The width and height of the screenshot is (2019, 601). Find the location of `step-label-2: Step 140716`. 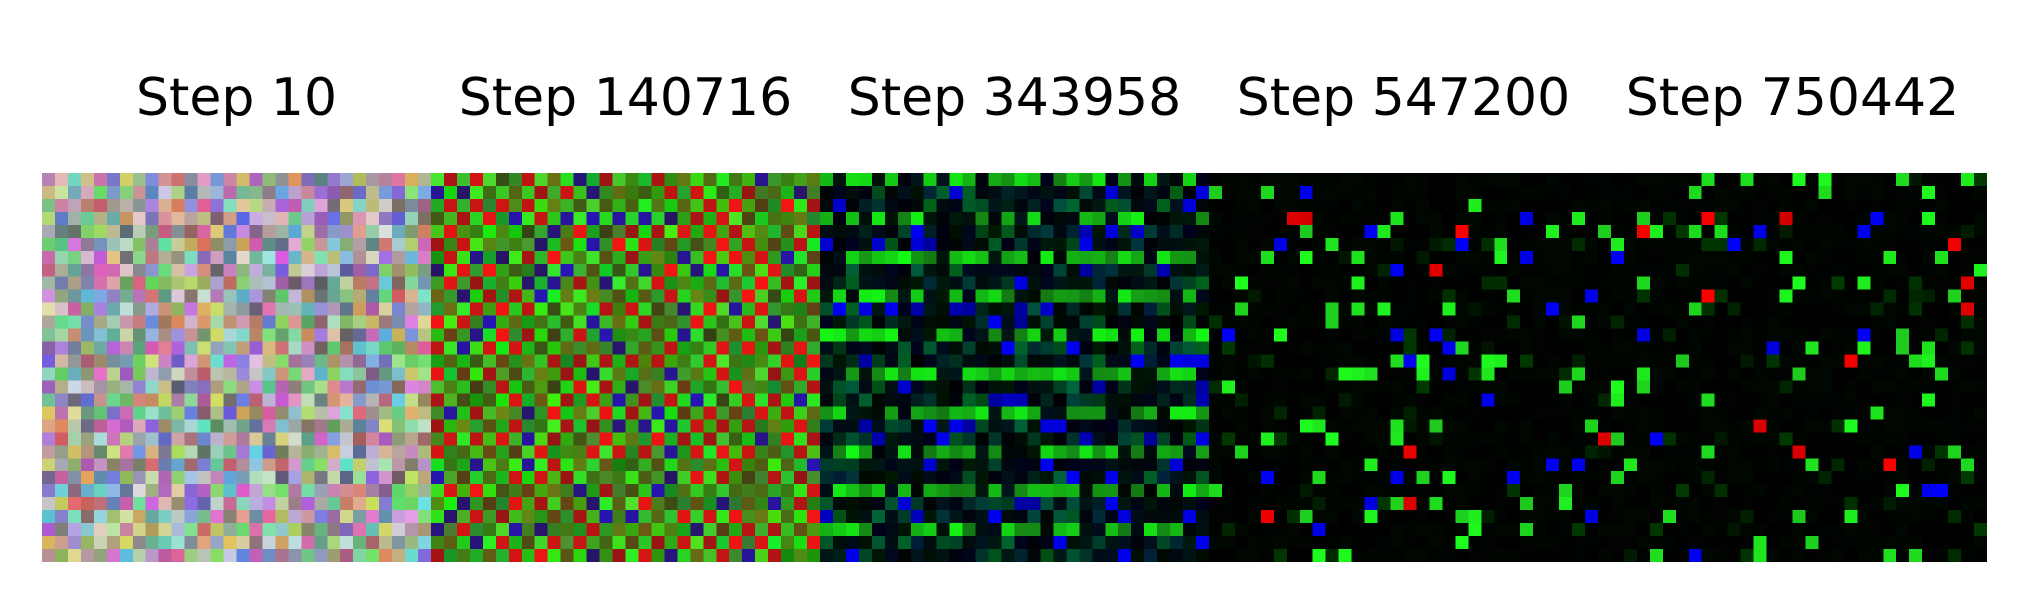

step-label-2: Step 140716 is located at coordinates (625, 98).